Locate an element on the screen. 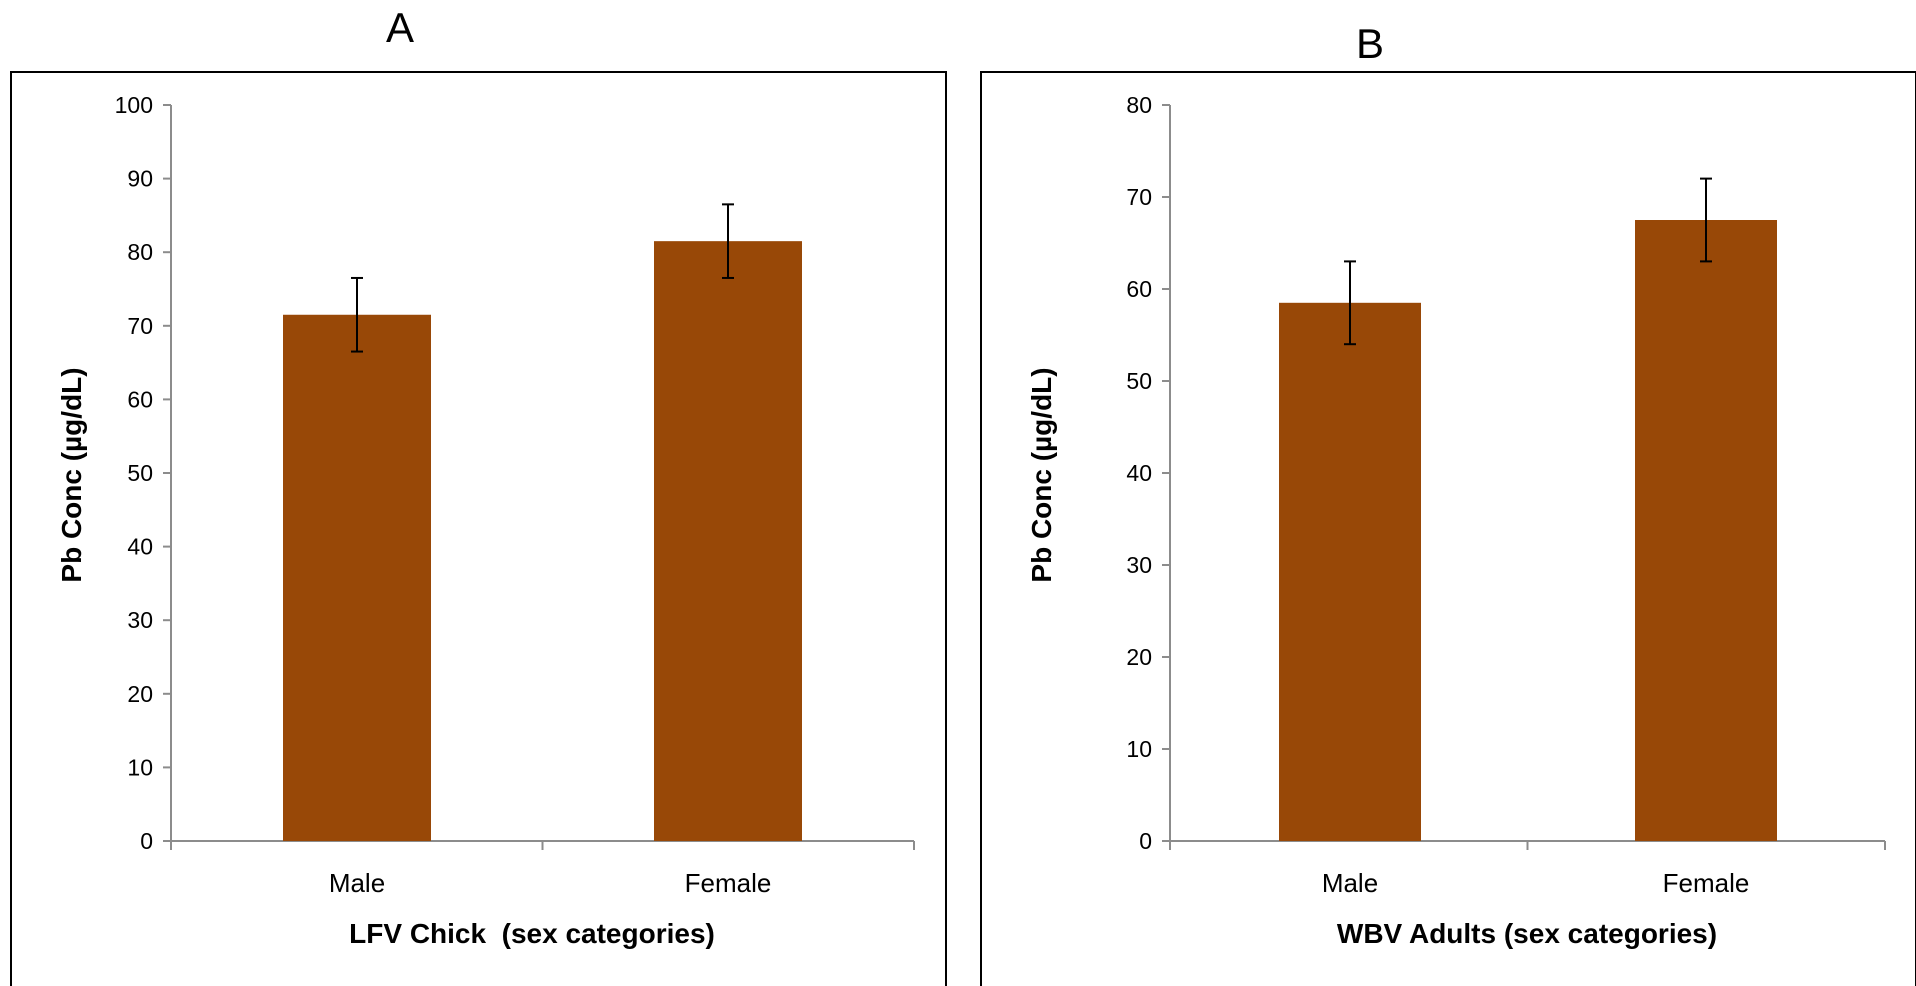  panel-a-y-tick-label: 0 is located at coordinates (146, 841).